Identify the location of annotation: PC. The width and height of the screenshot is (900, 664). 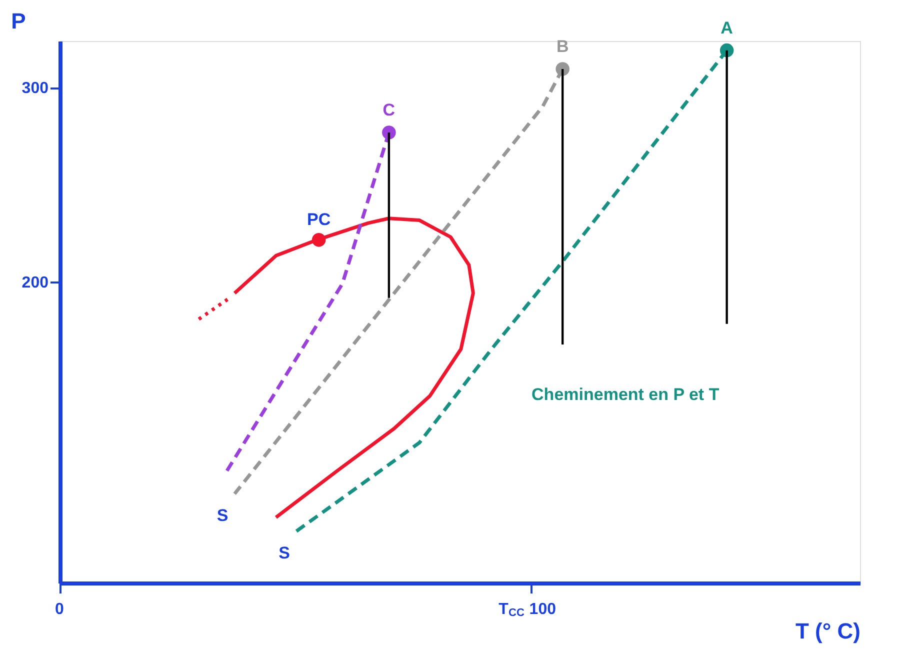
(319, 219).